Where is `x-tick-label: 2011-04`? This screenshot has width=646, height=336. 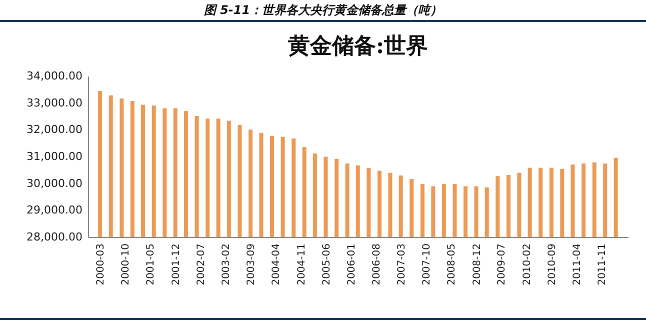 x-tick-label: 2011-04 is located at coordinates (577, 265).